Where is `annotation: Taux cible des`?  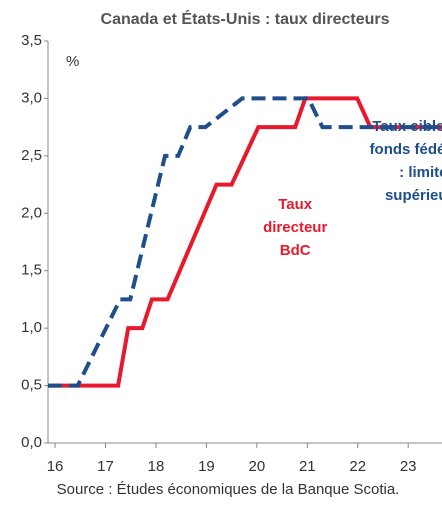 annotation: Taux cible des is located at coordinates (407, 126).